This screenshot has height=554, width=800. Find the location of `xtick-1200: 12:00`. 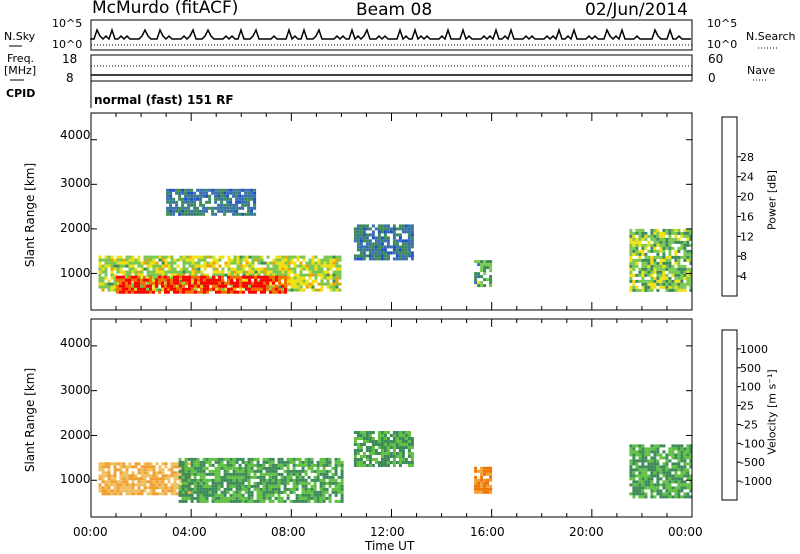

xtick-1200: 12:00 is located at coordinates (387, 532).